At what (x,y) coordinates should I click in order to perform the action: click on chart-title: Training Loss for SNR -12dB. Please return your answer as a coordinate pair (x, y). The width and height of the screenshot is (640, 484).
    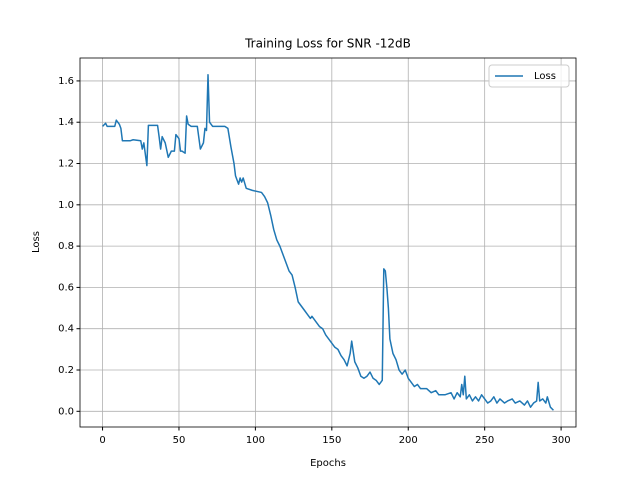
    Looking at the image, I should click on (327, 44).